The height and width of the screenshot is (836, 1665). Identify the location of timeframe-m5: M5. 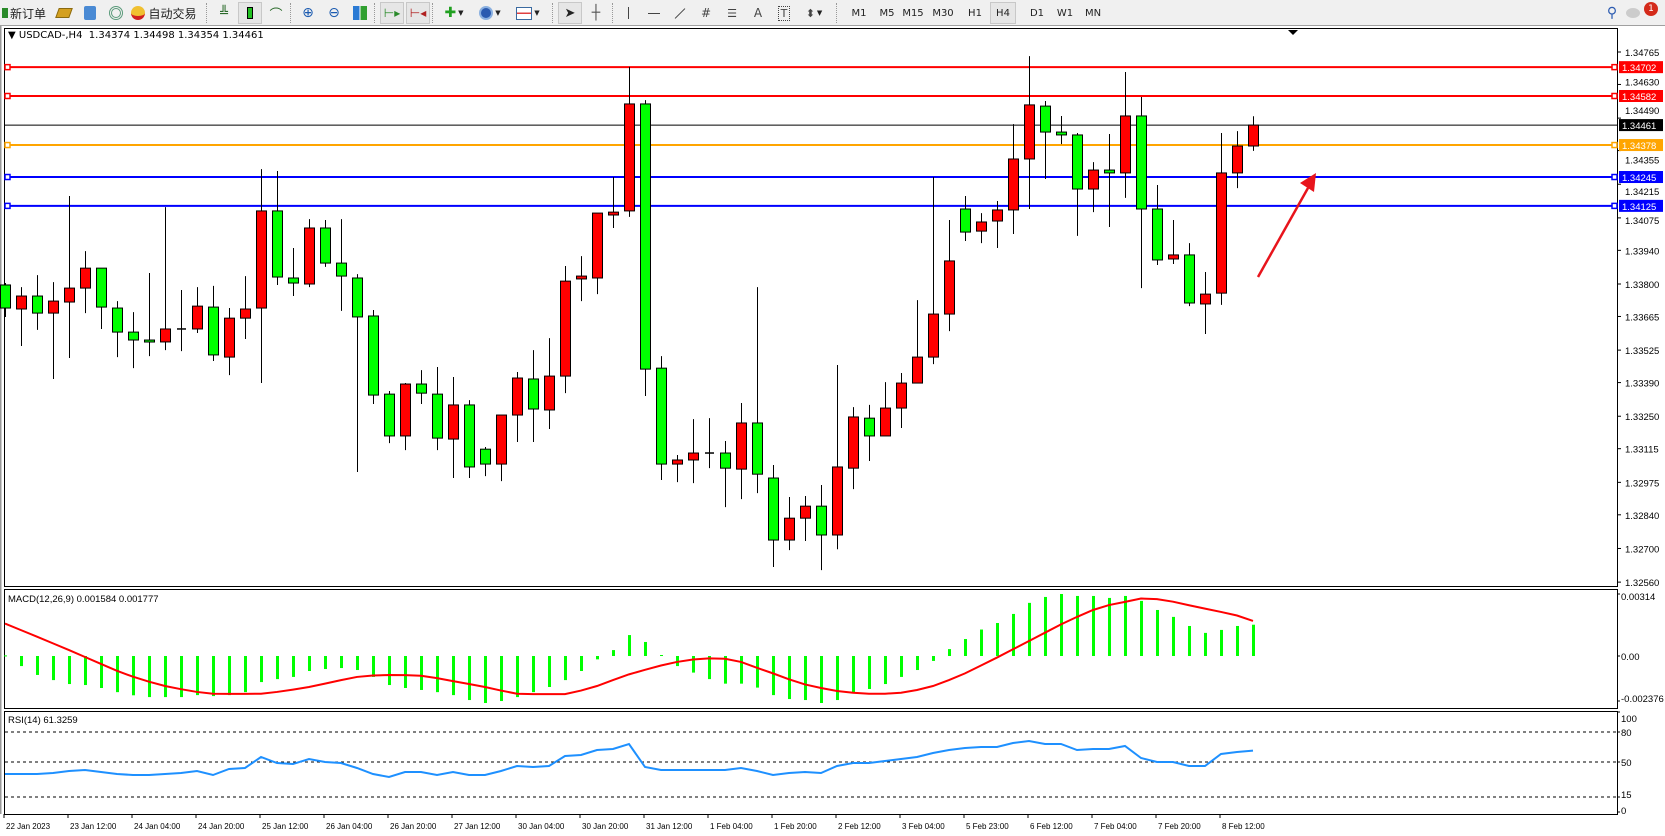
(887, 13).